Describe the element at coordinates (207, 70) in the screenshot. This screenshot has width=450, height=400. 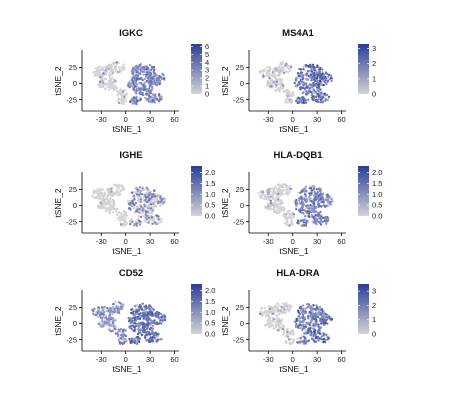
I see `colorbar-tick-label: 3` at that location.